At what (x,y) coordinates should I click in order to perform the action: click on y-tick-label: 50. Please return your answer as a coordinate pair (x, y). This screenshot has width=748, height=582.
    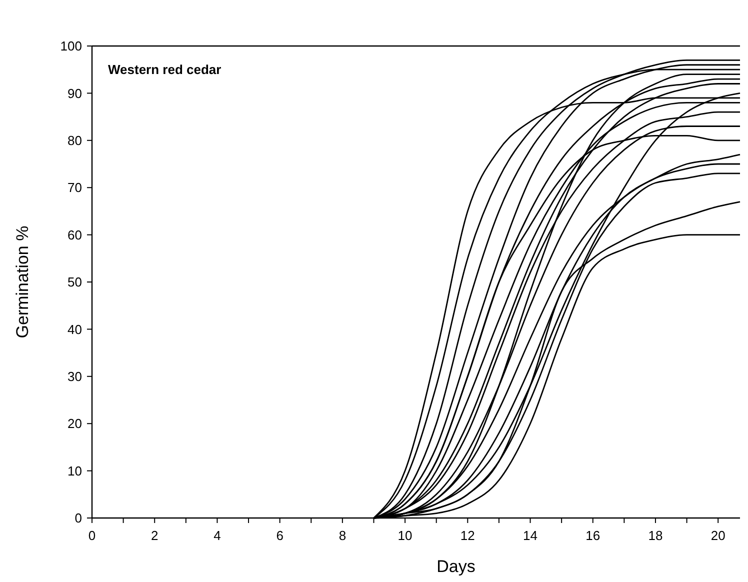
    Looking at the image, I should click on (75, 282).